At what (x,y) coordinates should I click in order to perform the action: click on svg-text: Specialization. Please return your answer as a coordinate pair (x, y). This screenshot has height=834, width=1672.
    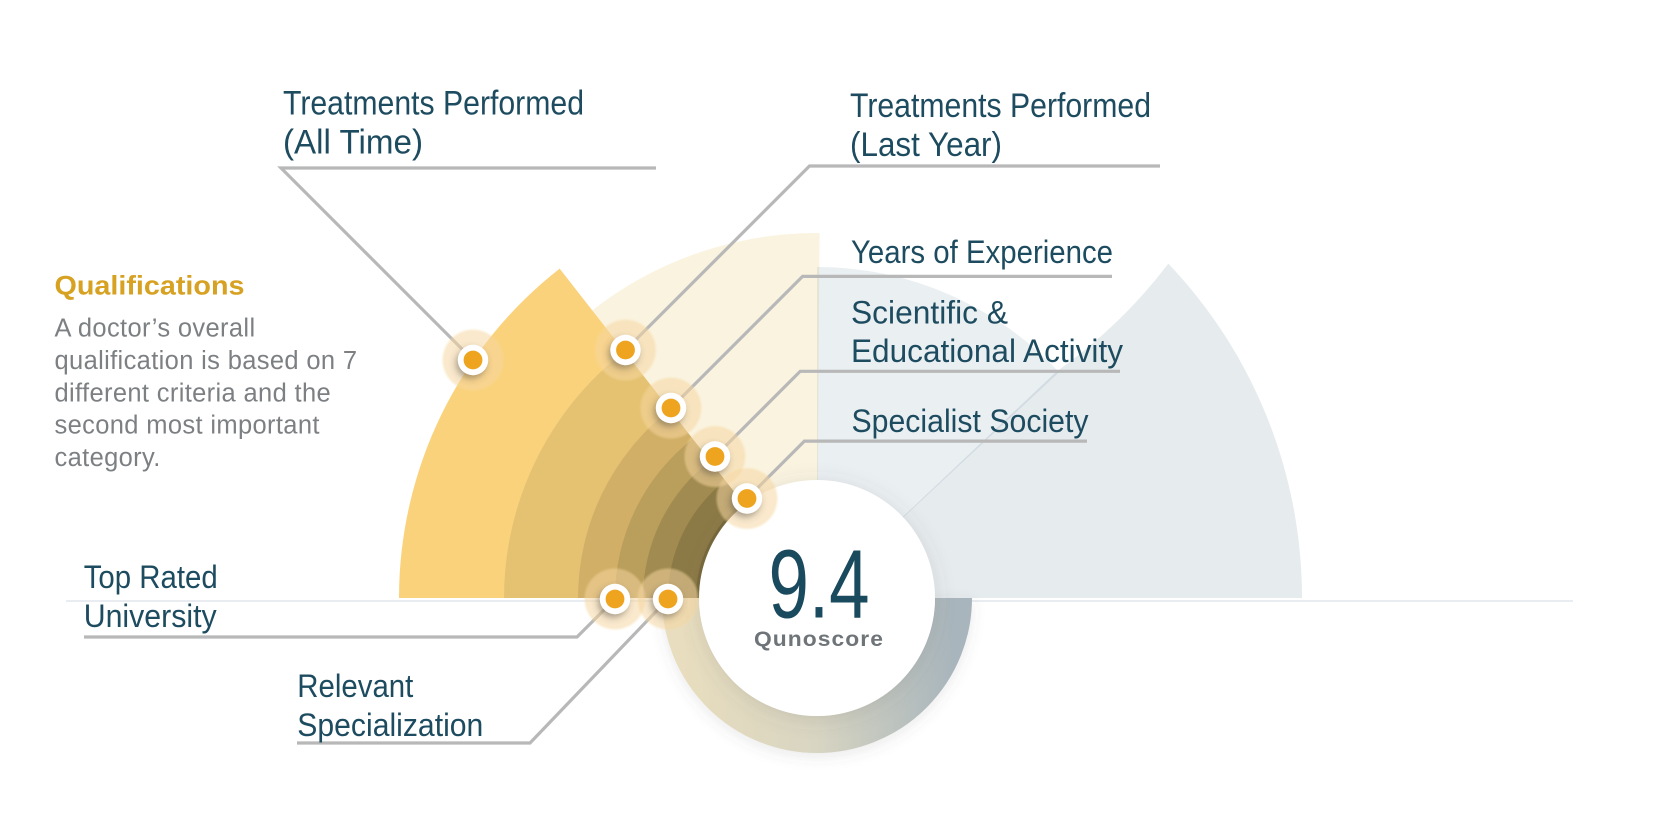
    Looking at the image, I should click on (390, 725).